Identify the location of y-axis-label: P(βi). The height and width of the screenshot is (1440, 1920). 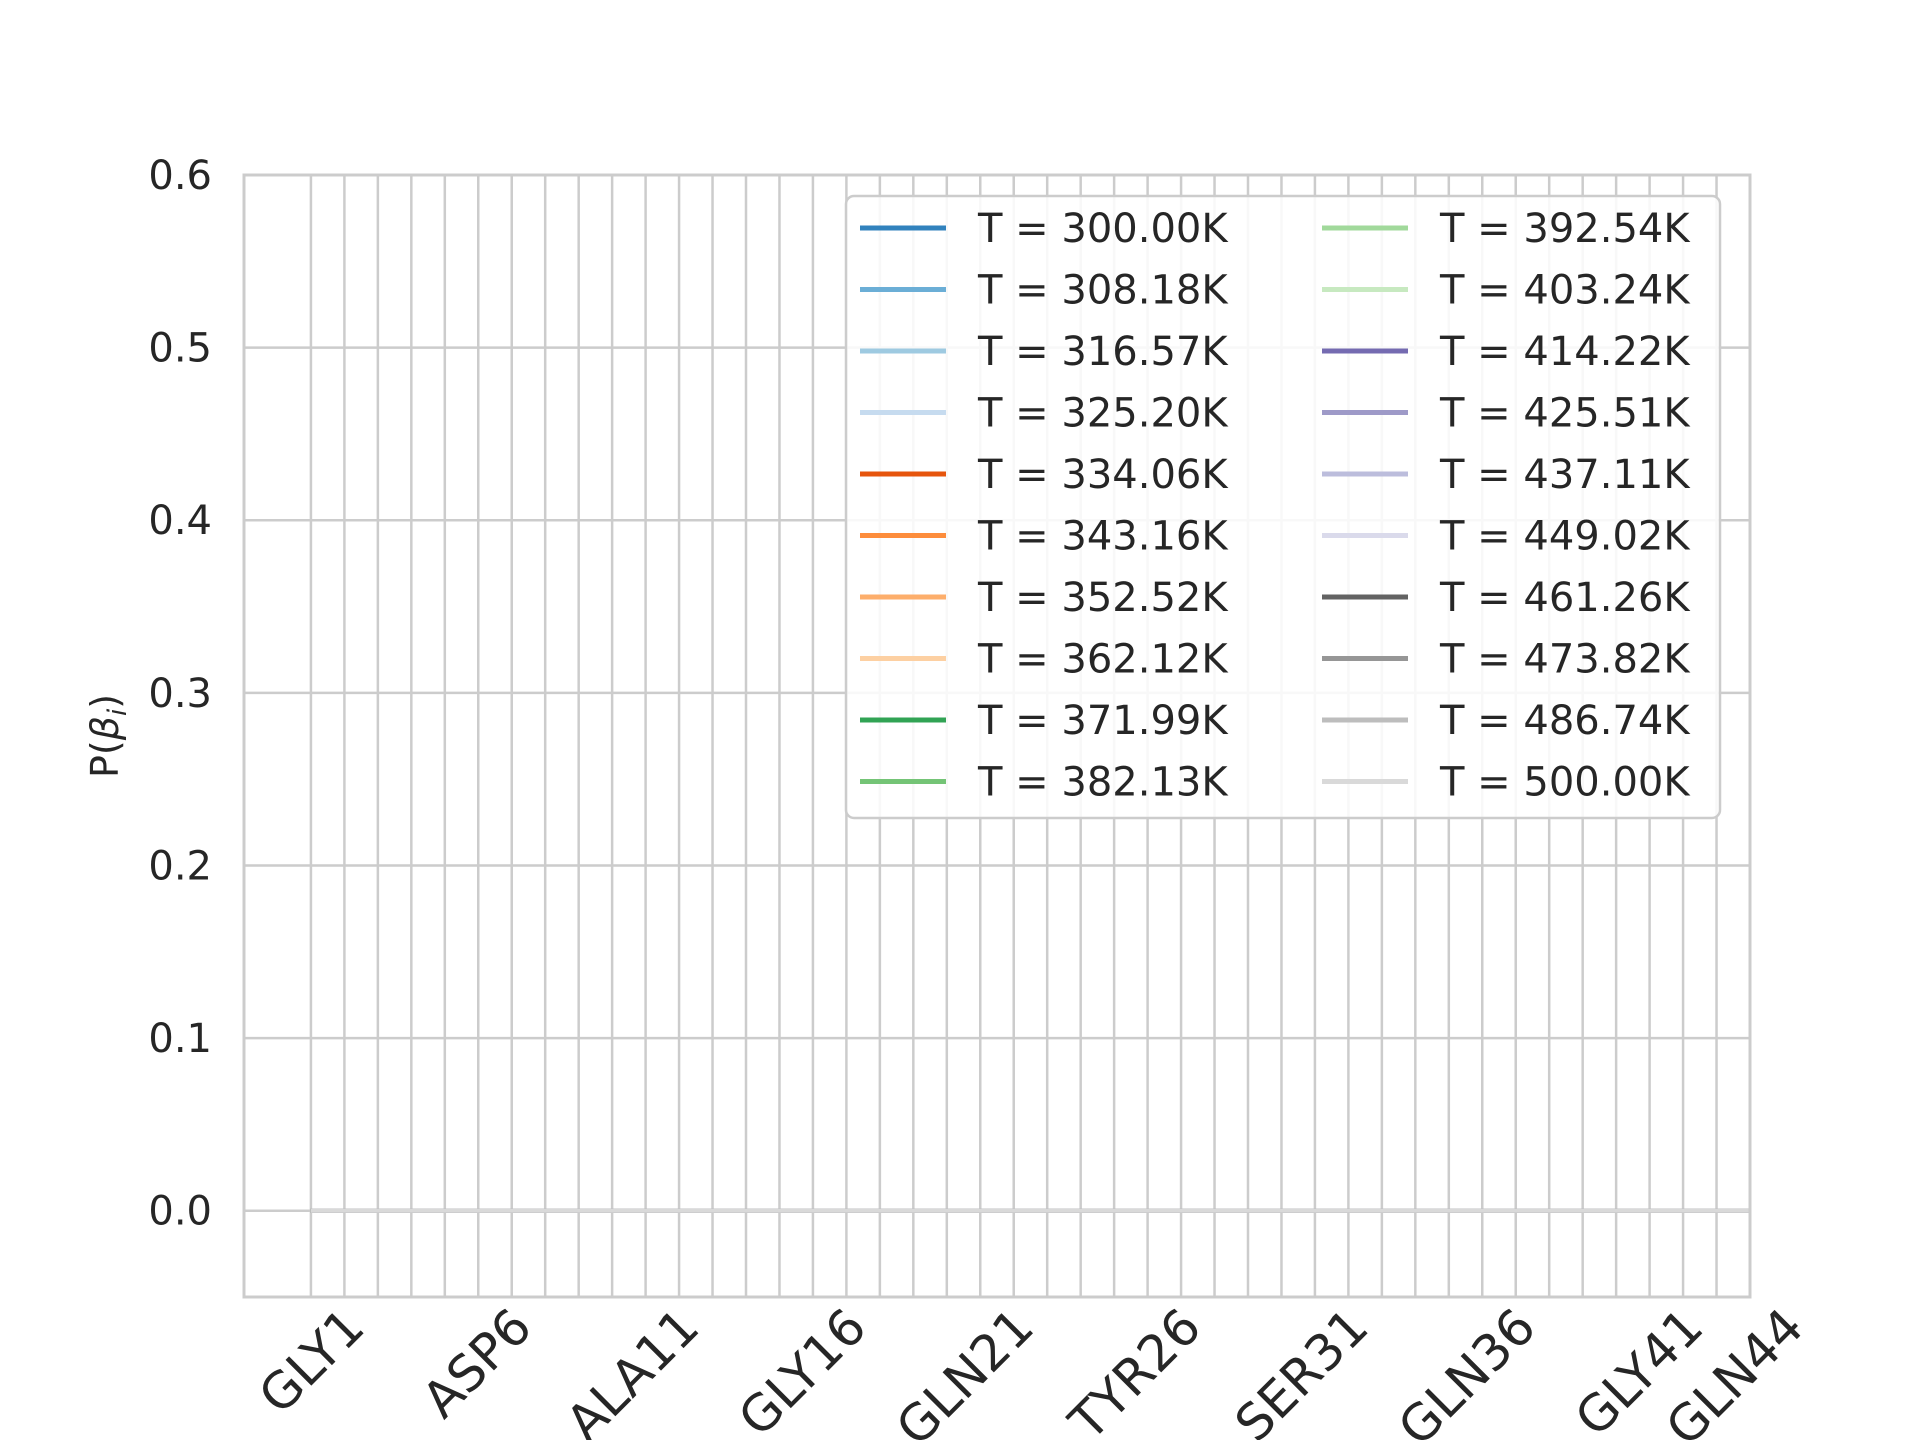
(108, 736).